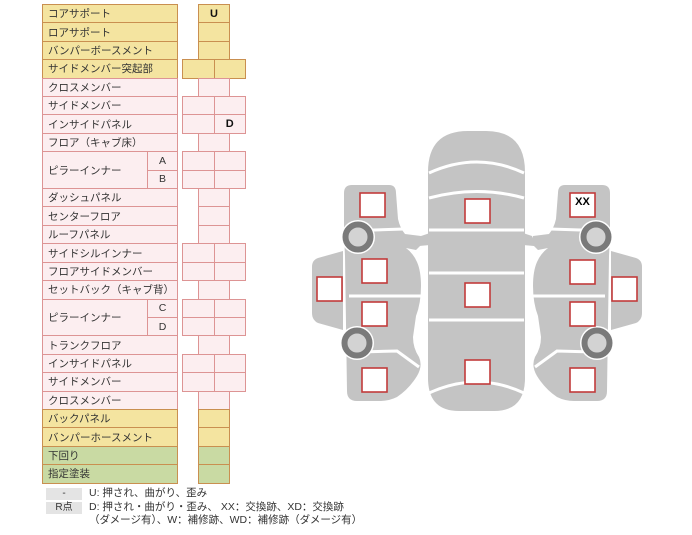 The height and width of the screenshot is (535, 692). I want to click on part-label-row: ロアサポート, so click(110, 32).